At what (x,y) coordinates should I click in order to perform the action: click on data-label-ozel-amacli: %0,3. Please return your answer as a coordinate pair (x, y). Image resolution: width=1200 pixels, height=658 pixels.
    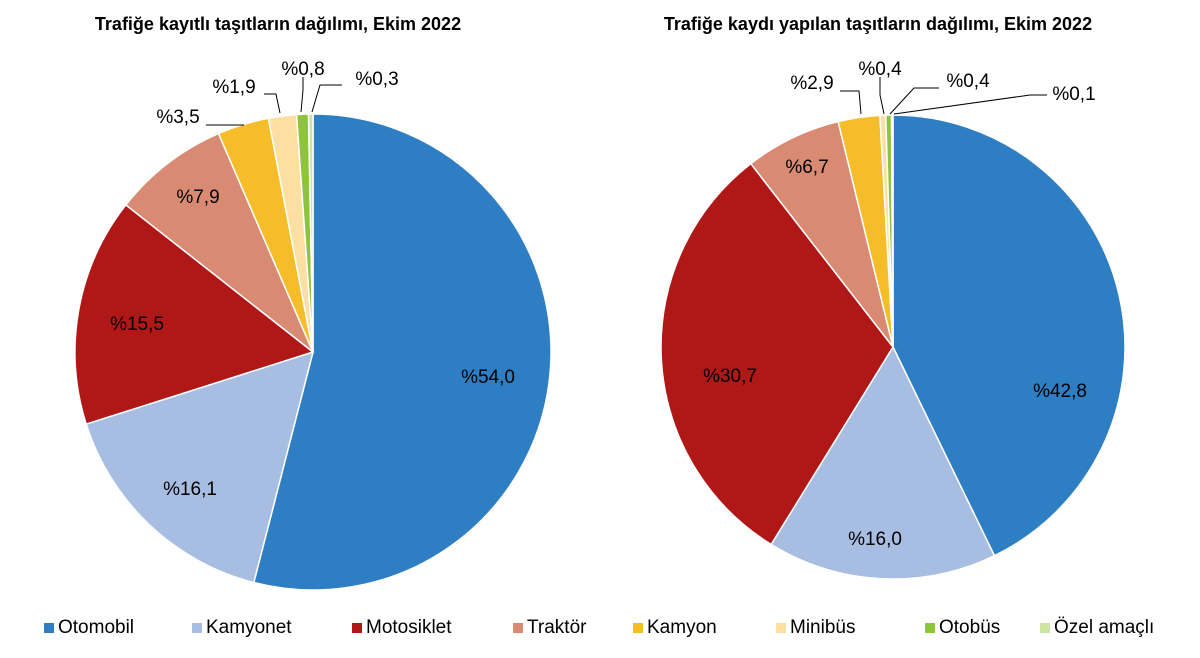
    Looking at the image, I should click on (376, 79).